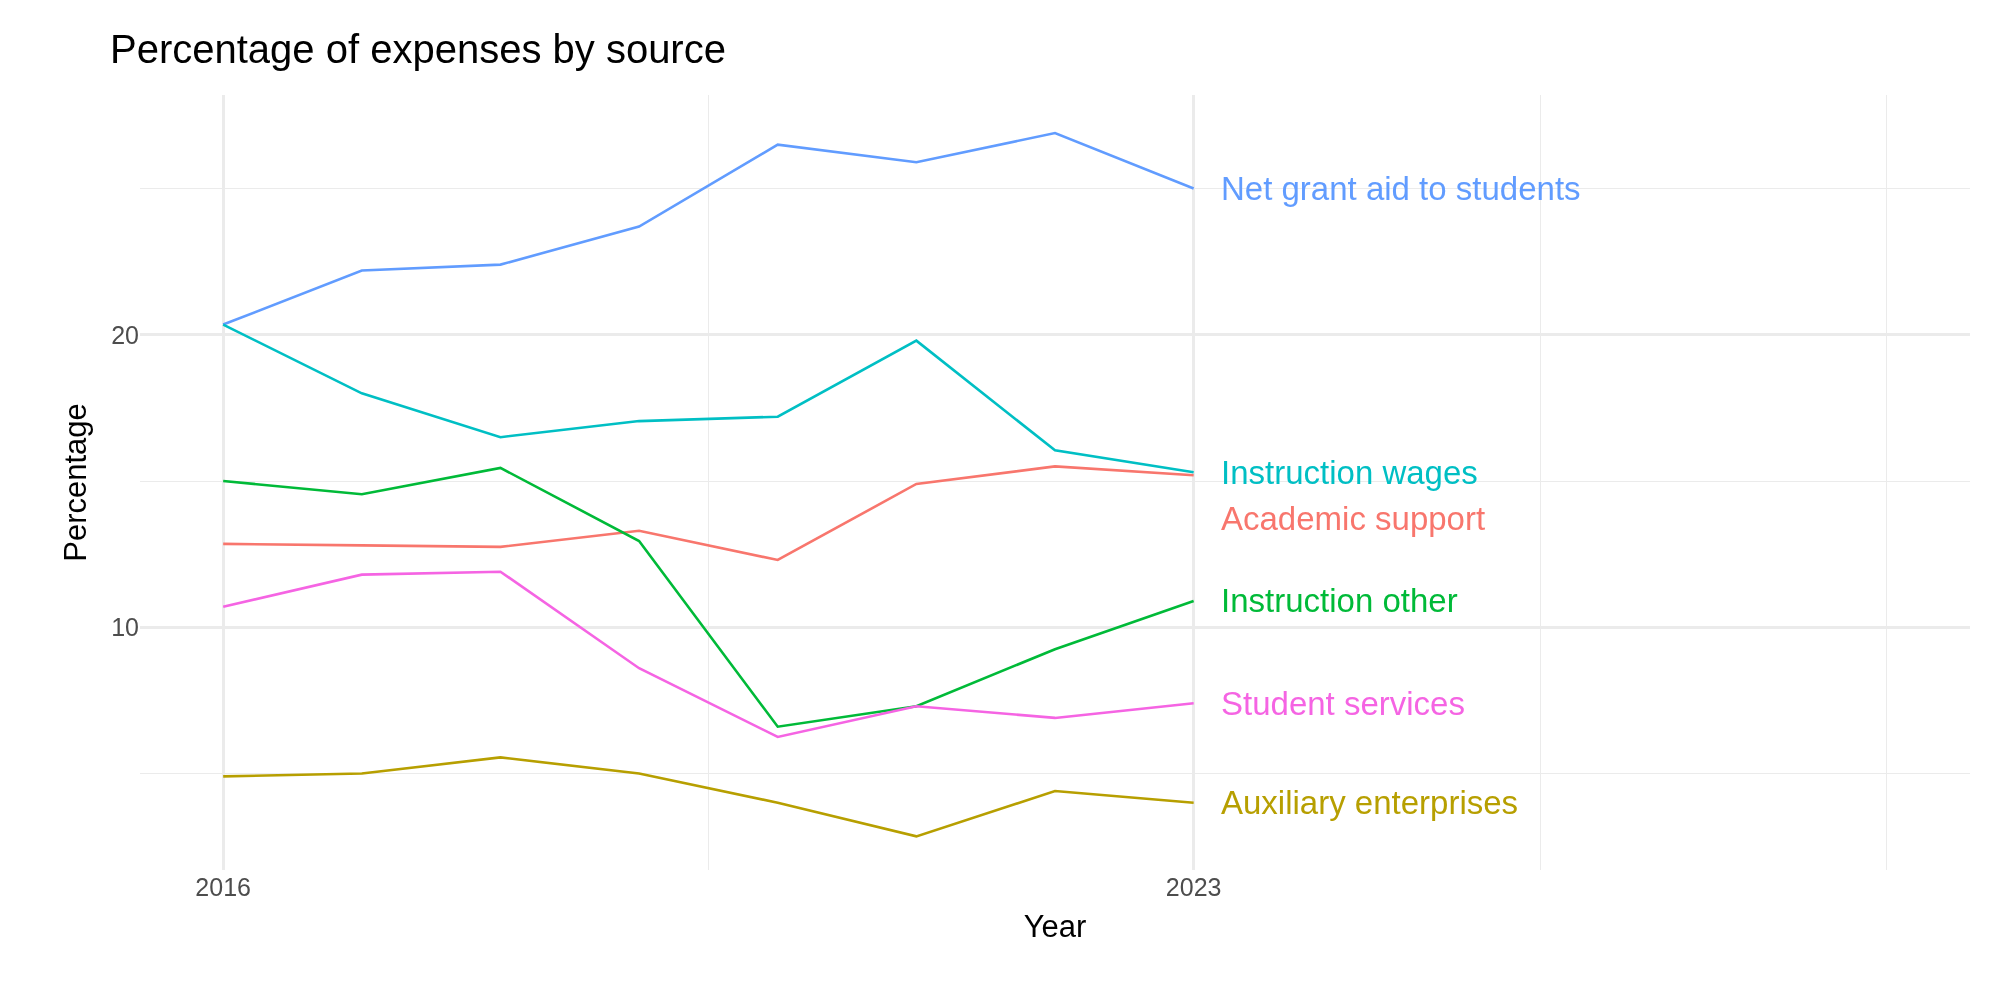 This screenshot has height=1000, width=2000. Describe the element at coordinates (75, 482) in the screenshot. I see `y-axis-title: Percentage` at that location.